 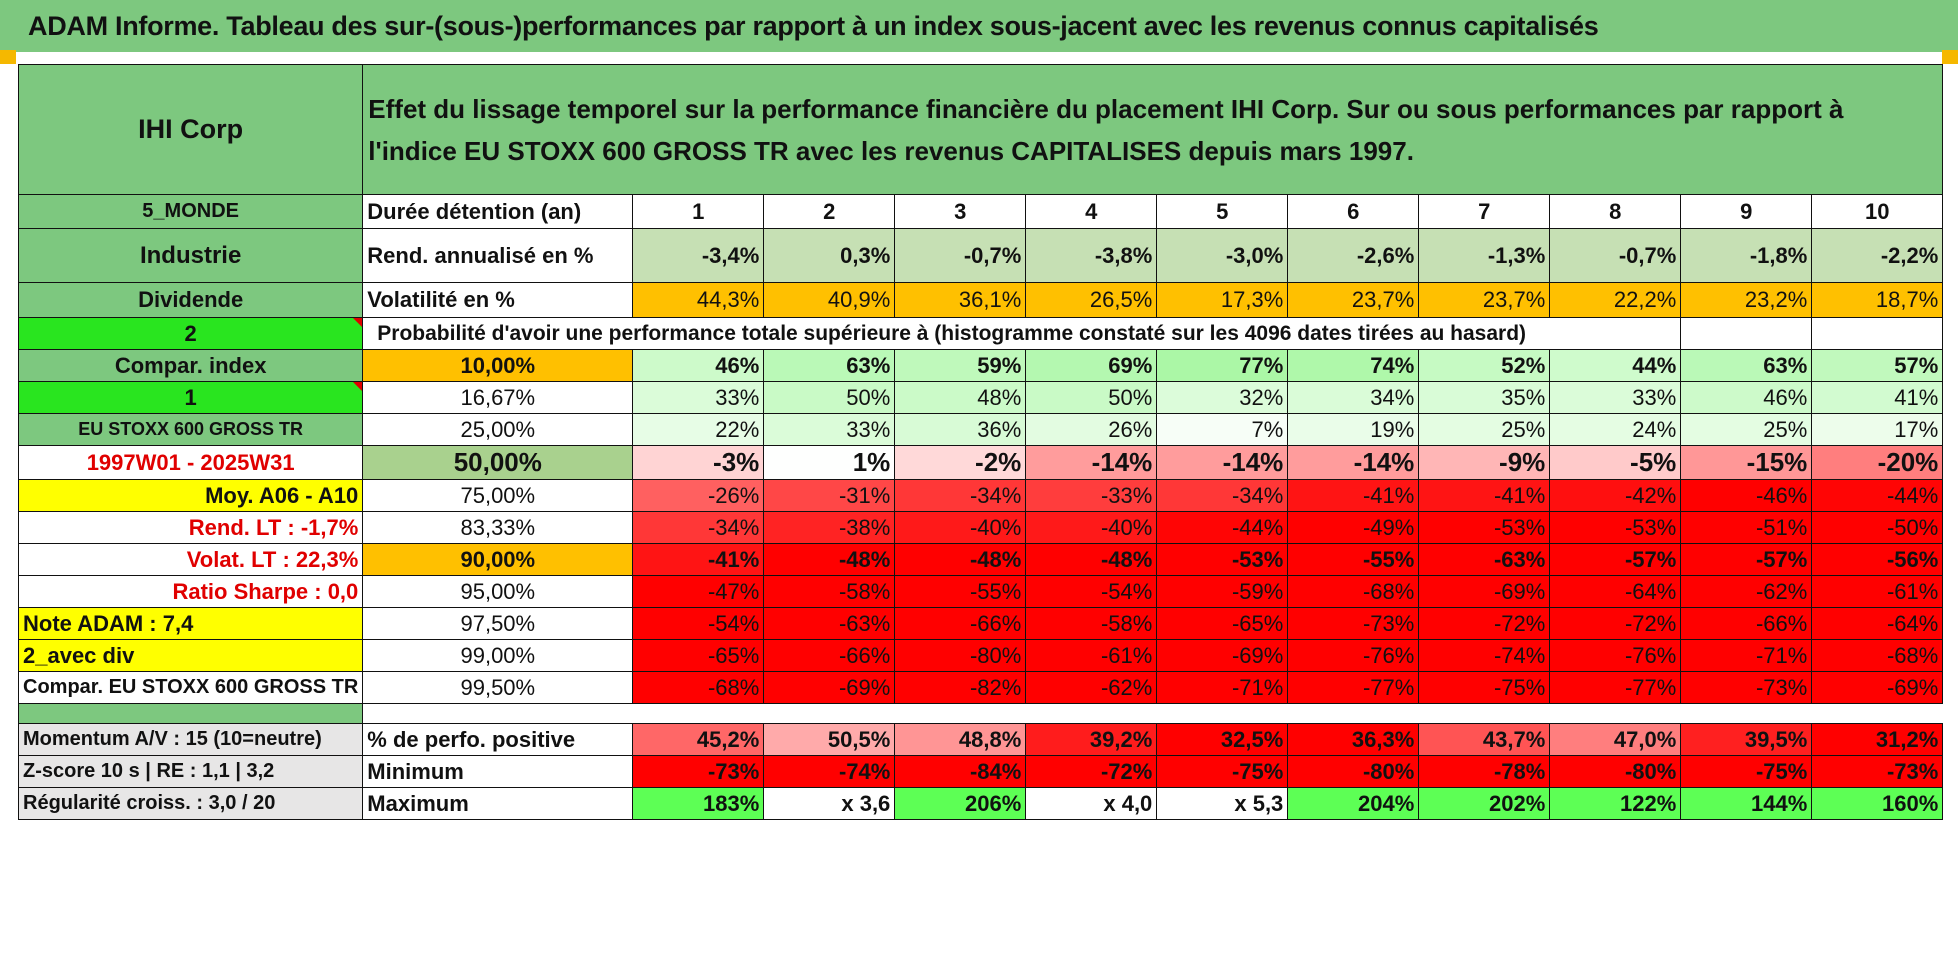 What do you see at coordinates (960, 462) in the screenshot?
I see `probability-value: -2%` at bounding box center [960, 462].